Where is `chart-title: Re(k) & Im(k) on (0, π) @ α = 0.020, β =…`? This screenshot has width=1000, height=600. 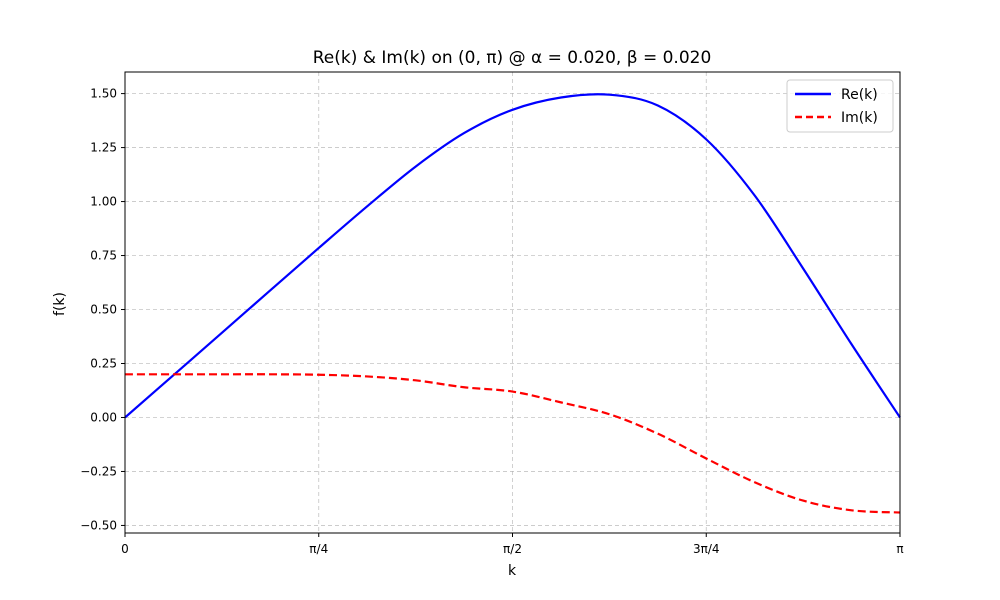
chart-title: Re(k) & Im(k) on (0, π) @ α = 0.020, β =… is located at coordinates (512, 58).